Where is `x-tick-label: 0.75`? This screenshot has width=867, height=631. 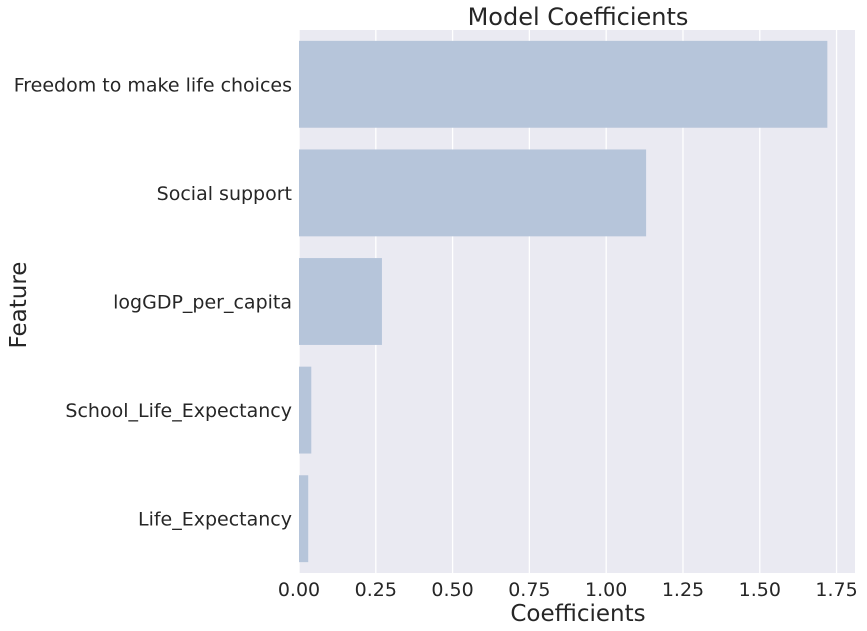 x-tick-label: 0.75 is located at coordinates (529, 590).